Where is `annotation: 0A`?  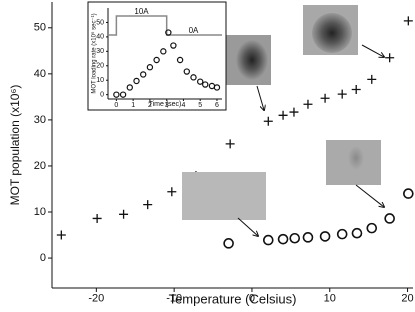 annotation: 0A is located at coordinates (194, 30).